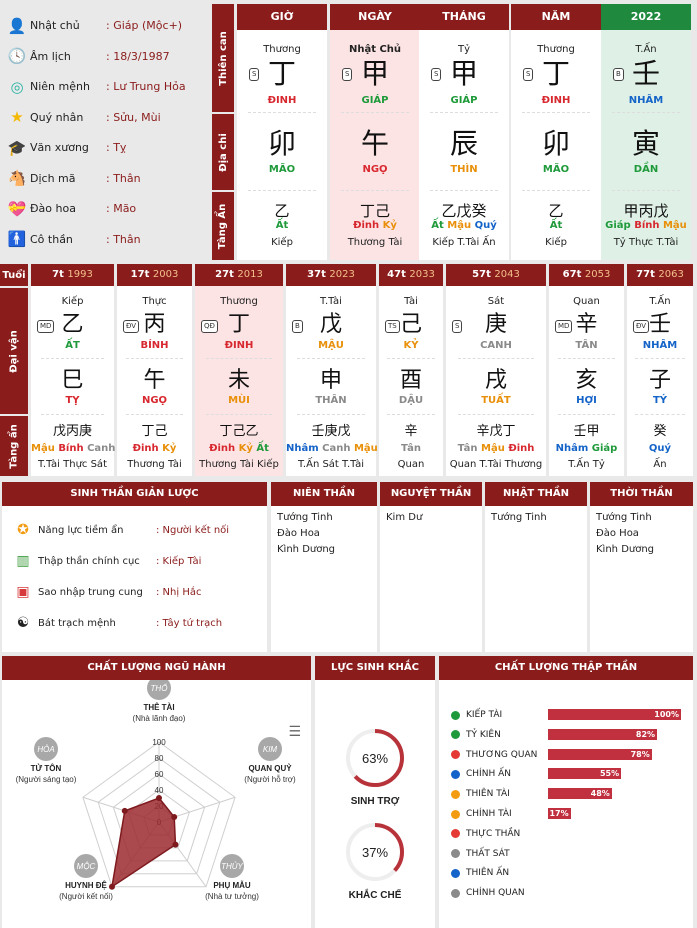 The height and width of the screenshot is (928, 697). I want to click on pillar-ten-god: Thương, so click(556, 49).